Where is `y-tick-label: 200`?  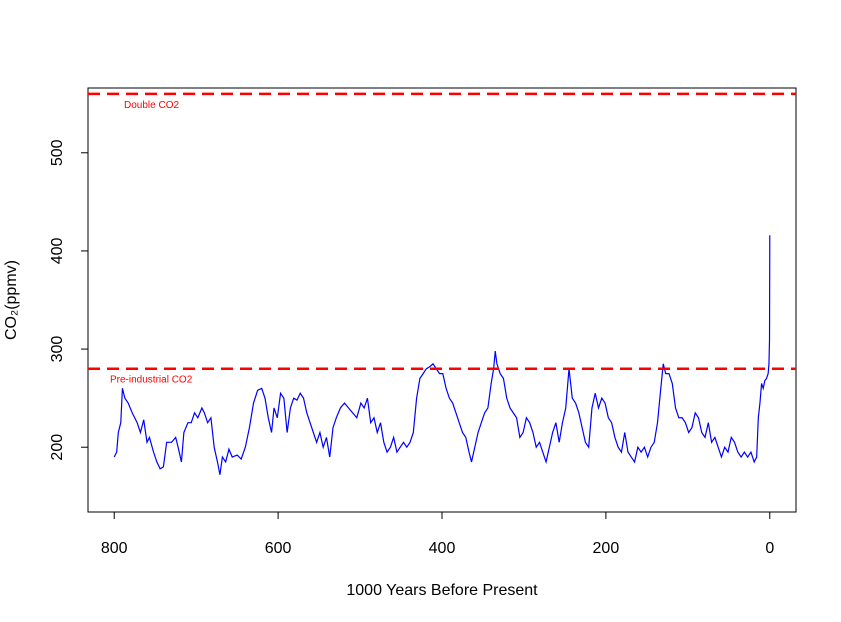
y-tick-label: 200 is located at coordinates (57, 447).